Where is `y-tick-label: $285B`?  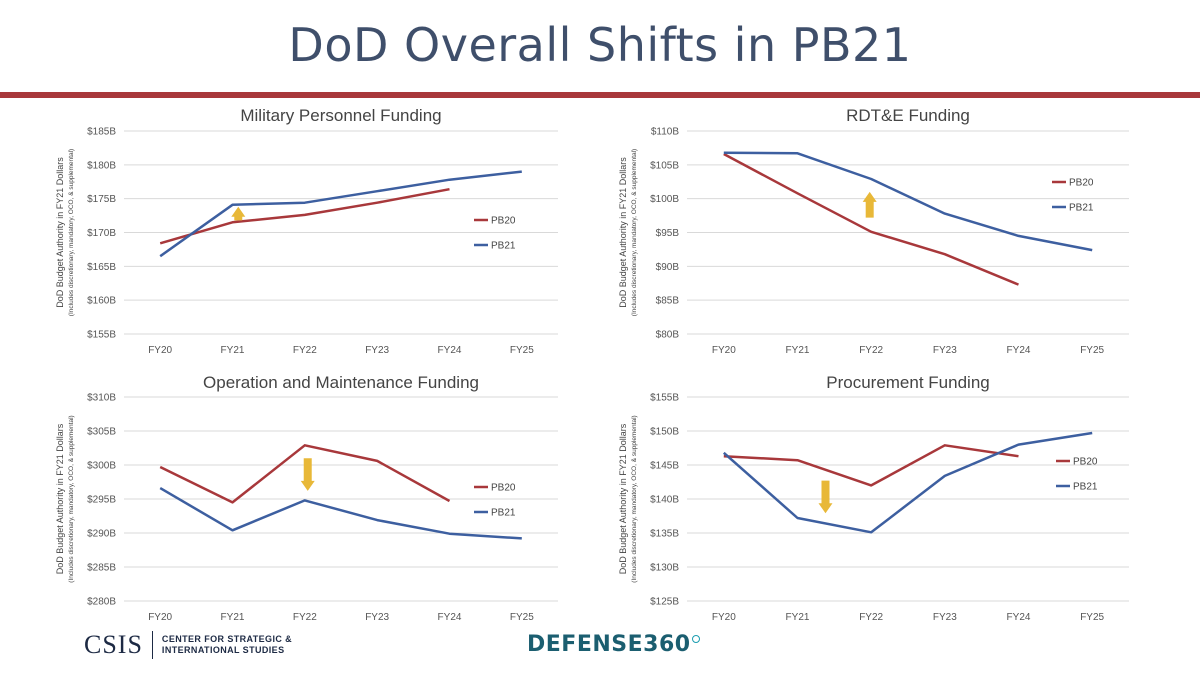
y-tick-label: $285B is located at coordinates (101, 568).